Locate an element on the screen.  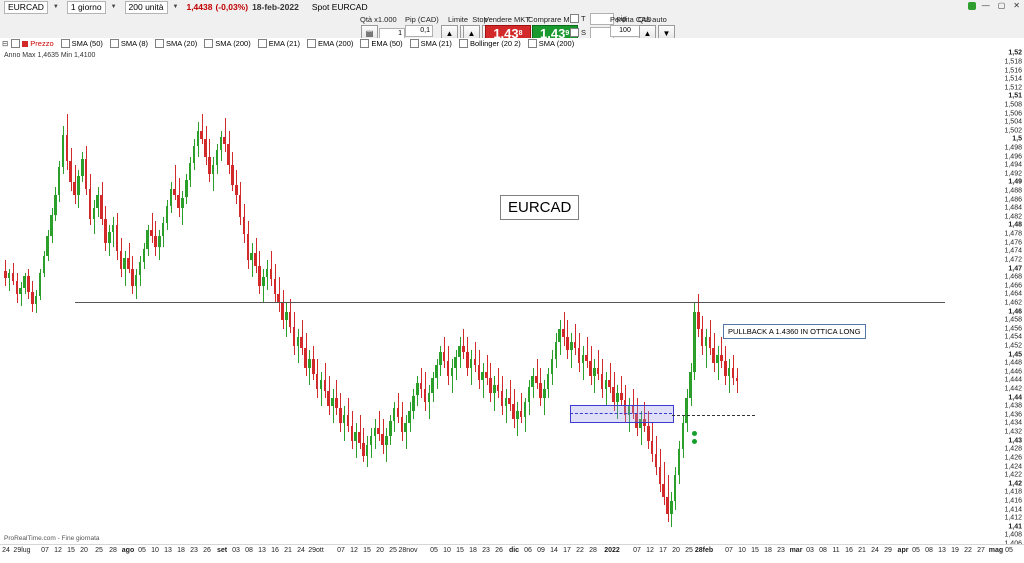
indicator-legend-item: Prezzo is located at coordinates (32, 43).